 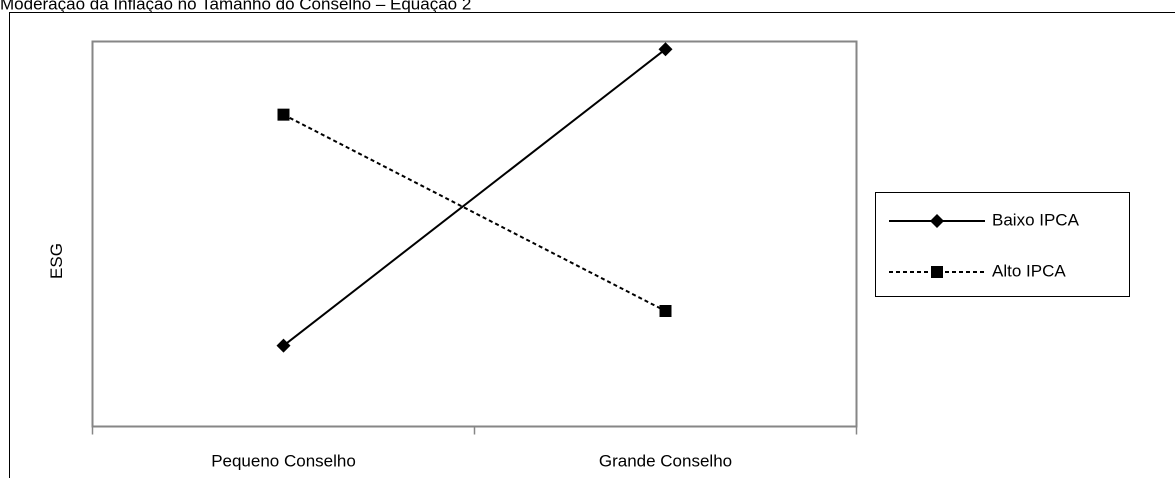 I want to click on legend-entry: Alto IPCA, so click(x=977, y=270).